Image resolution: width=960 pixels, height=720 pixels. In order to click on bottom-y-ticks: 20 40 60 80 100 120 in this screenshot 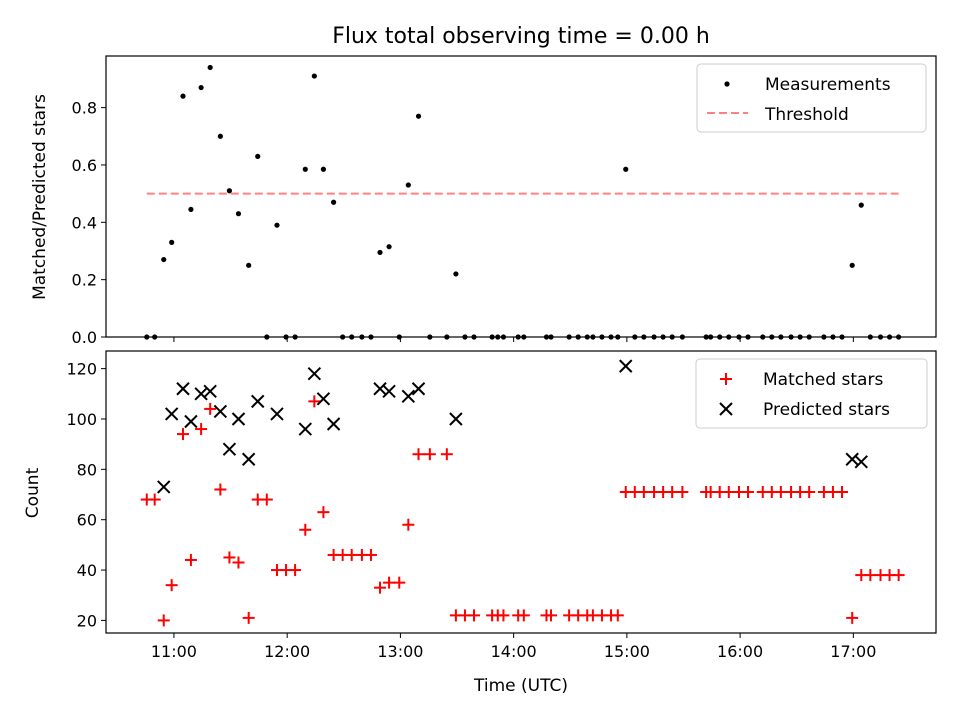, I will do `click(86, 495)`.